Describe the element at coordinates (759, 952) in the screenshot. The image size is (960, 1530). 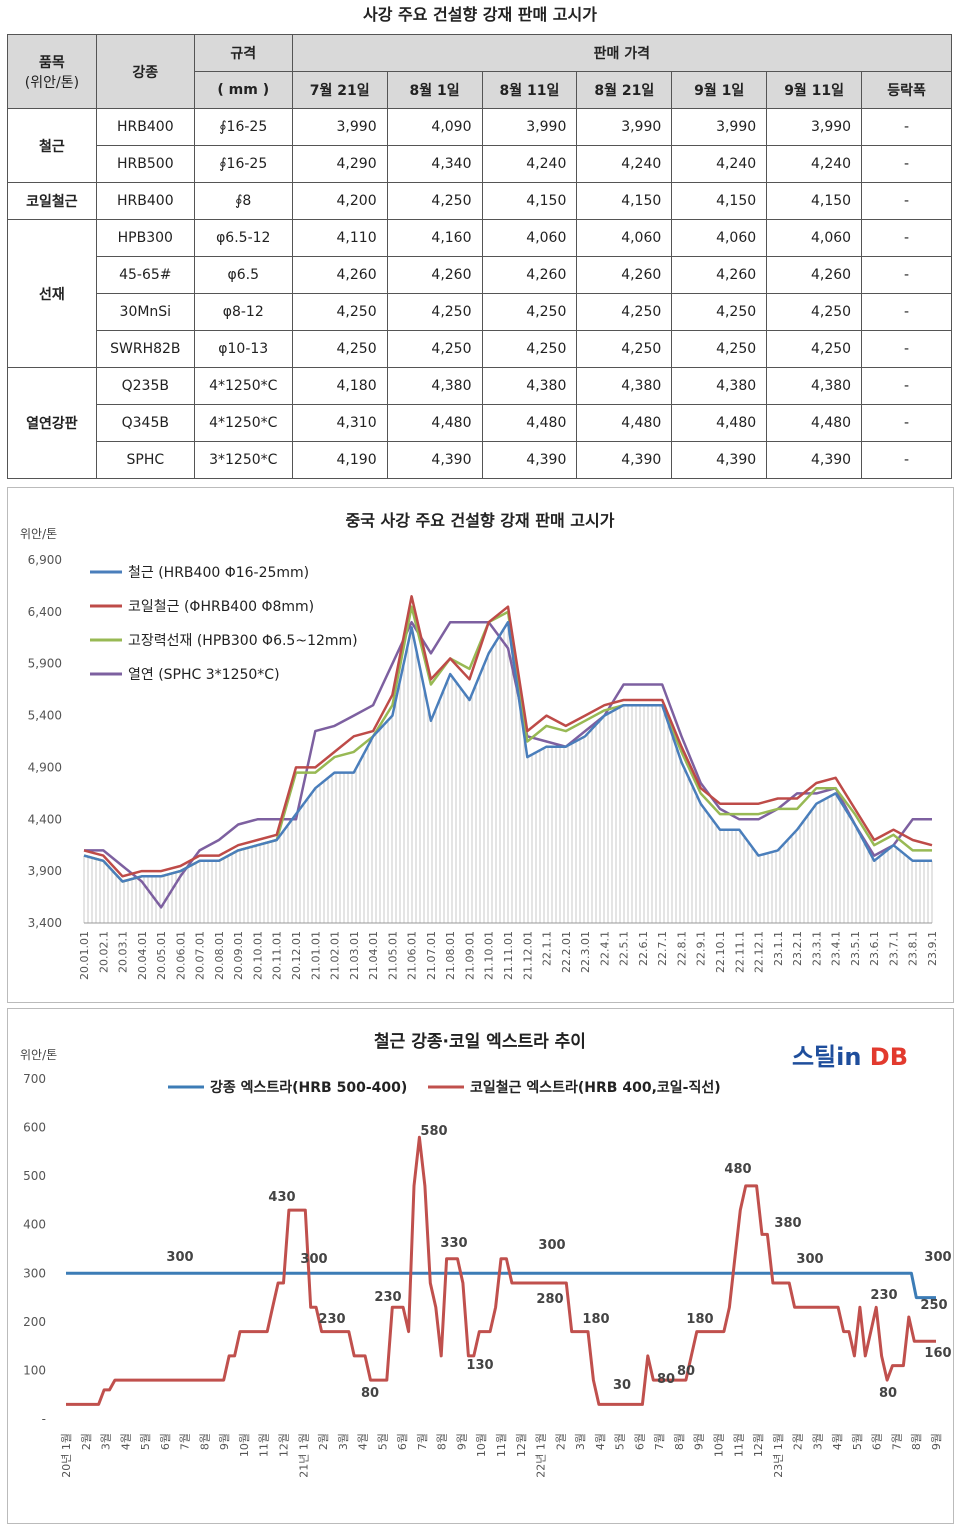
I see `x-tick-label: 22.12.1` at that location.